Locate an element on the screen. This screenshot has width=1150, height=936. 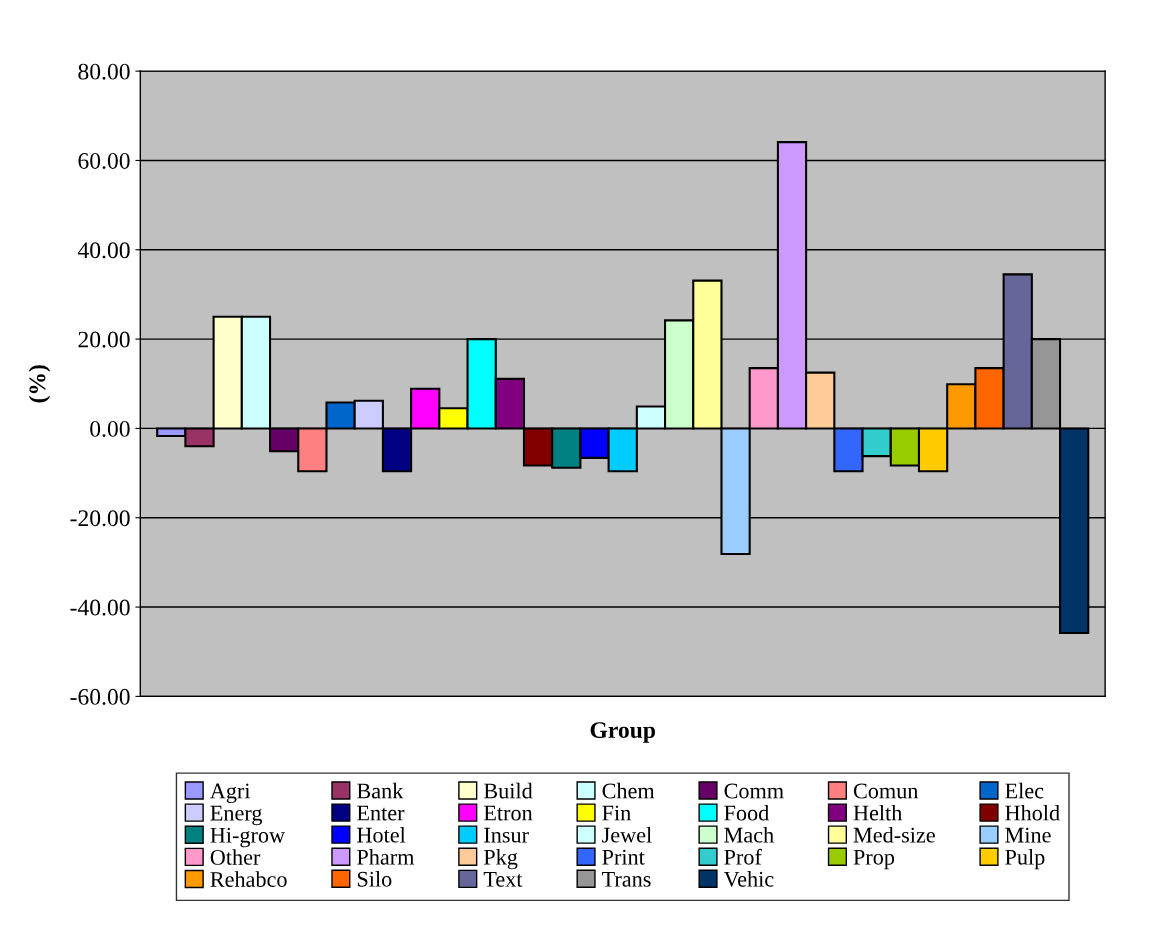
legend-label: Pkg is located at coordinates (500, 859).